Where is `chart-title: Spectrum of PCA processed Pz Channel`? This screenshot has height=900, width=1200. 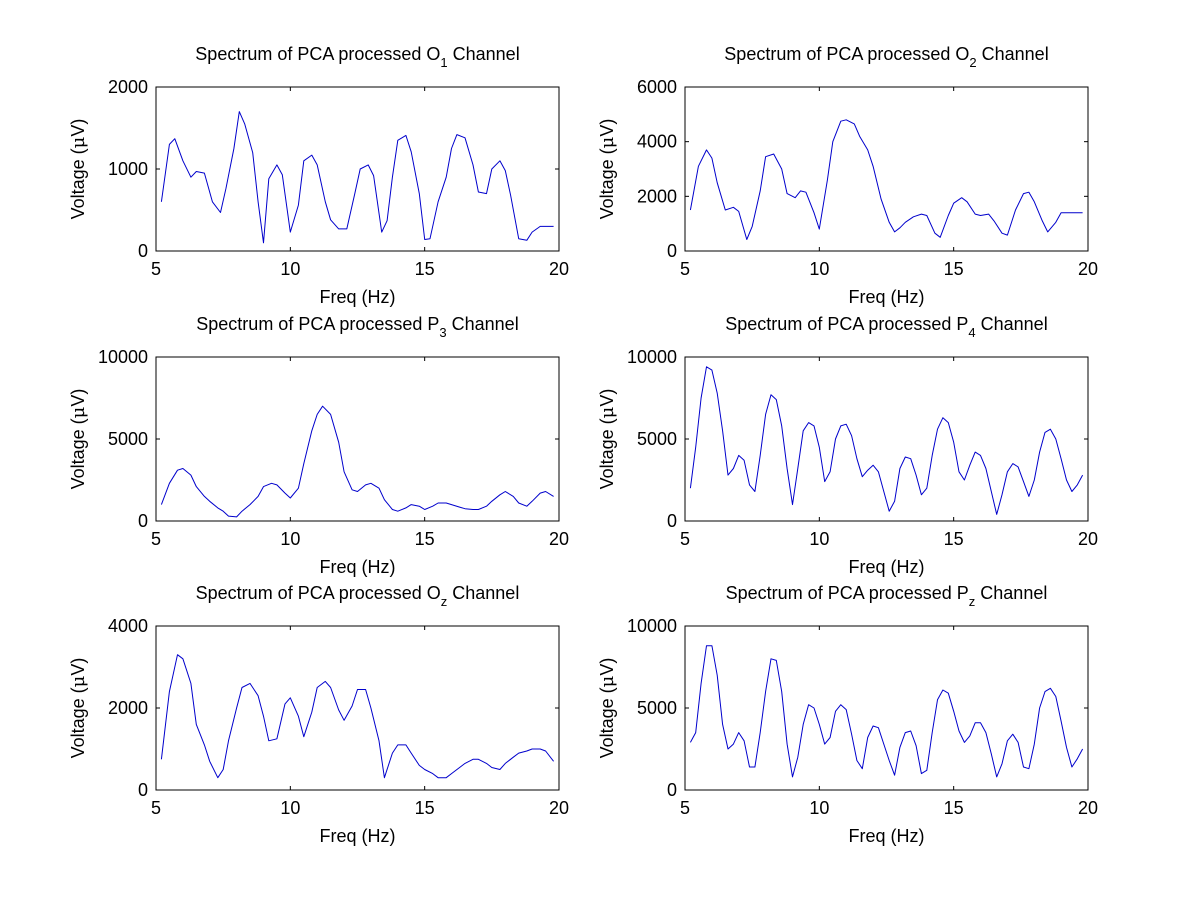
chart-title: Spectrum of PCA processed Pz Channel is located at coordinates (887, 596).